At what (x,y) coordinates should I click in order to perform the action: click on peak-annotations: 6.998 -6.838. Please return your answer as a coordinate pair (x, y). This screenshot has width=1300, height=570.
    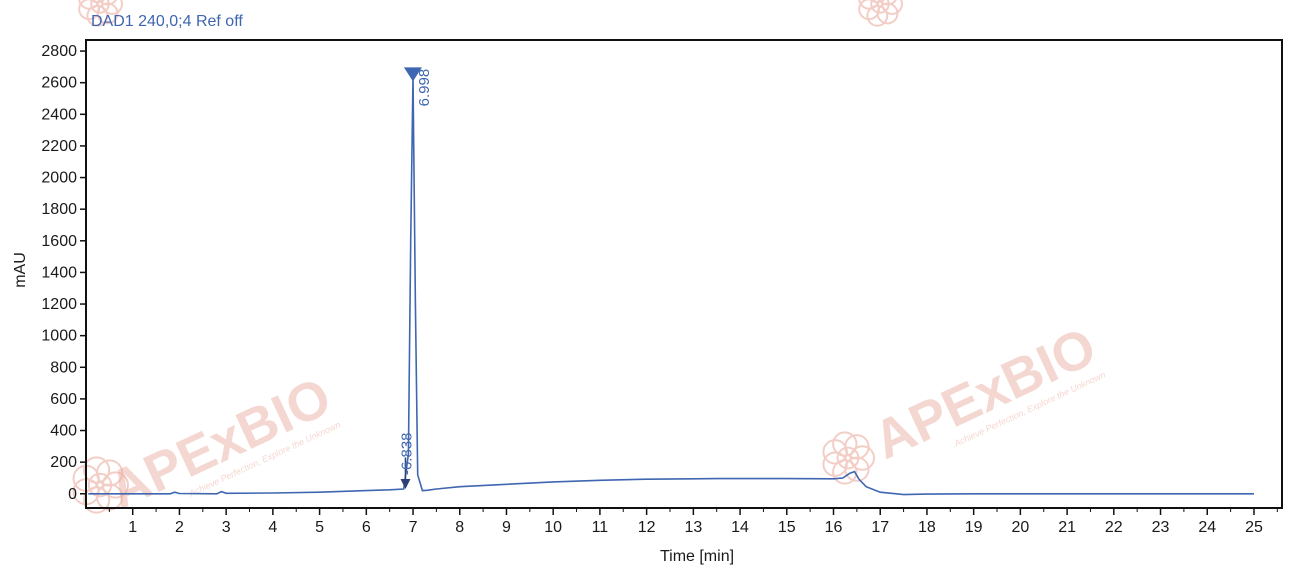
    Looking at the image, I should click on (415, 278).